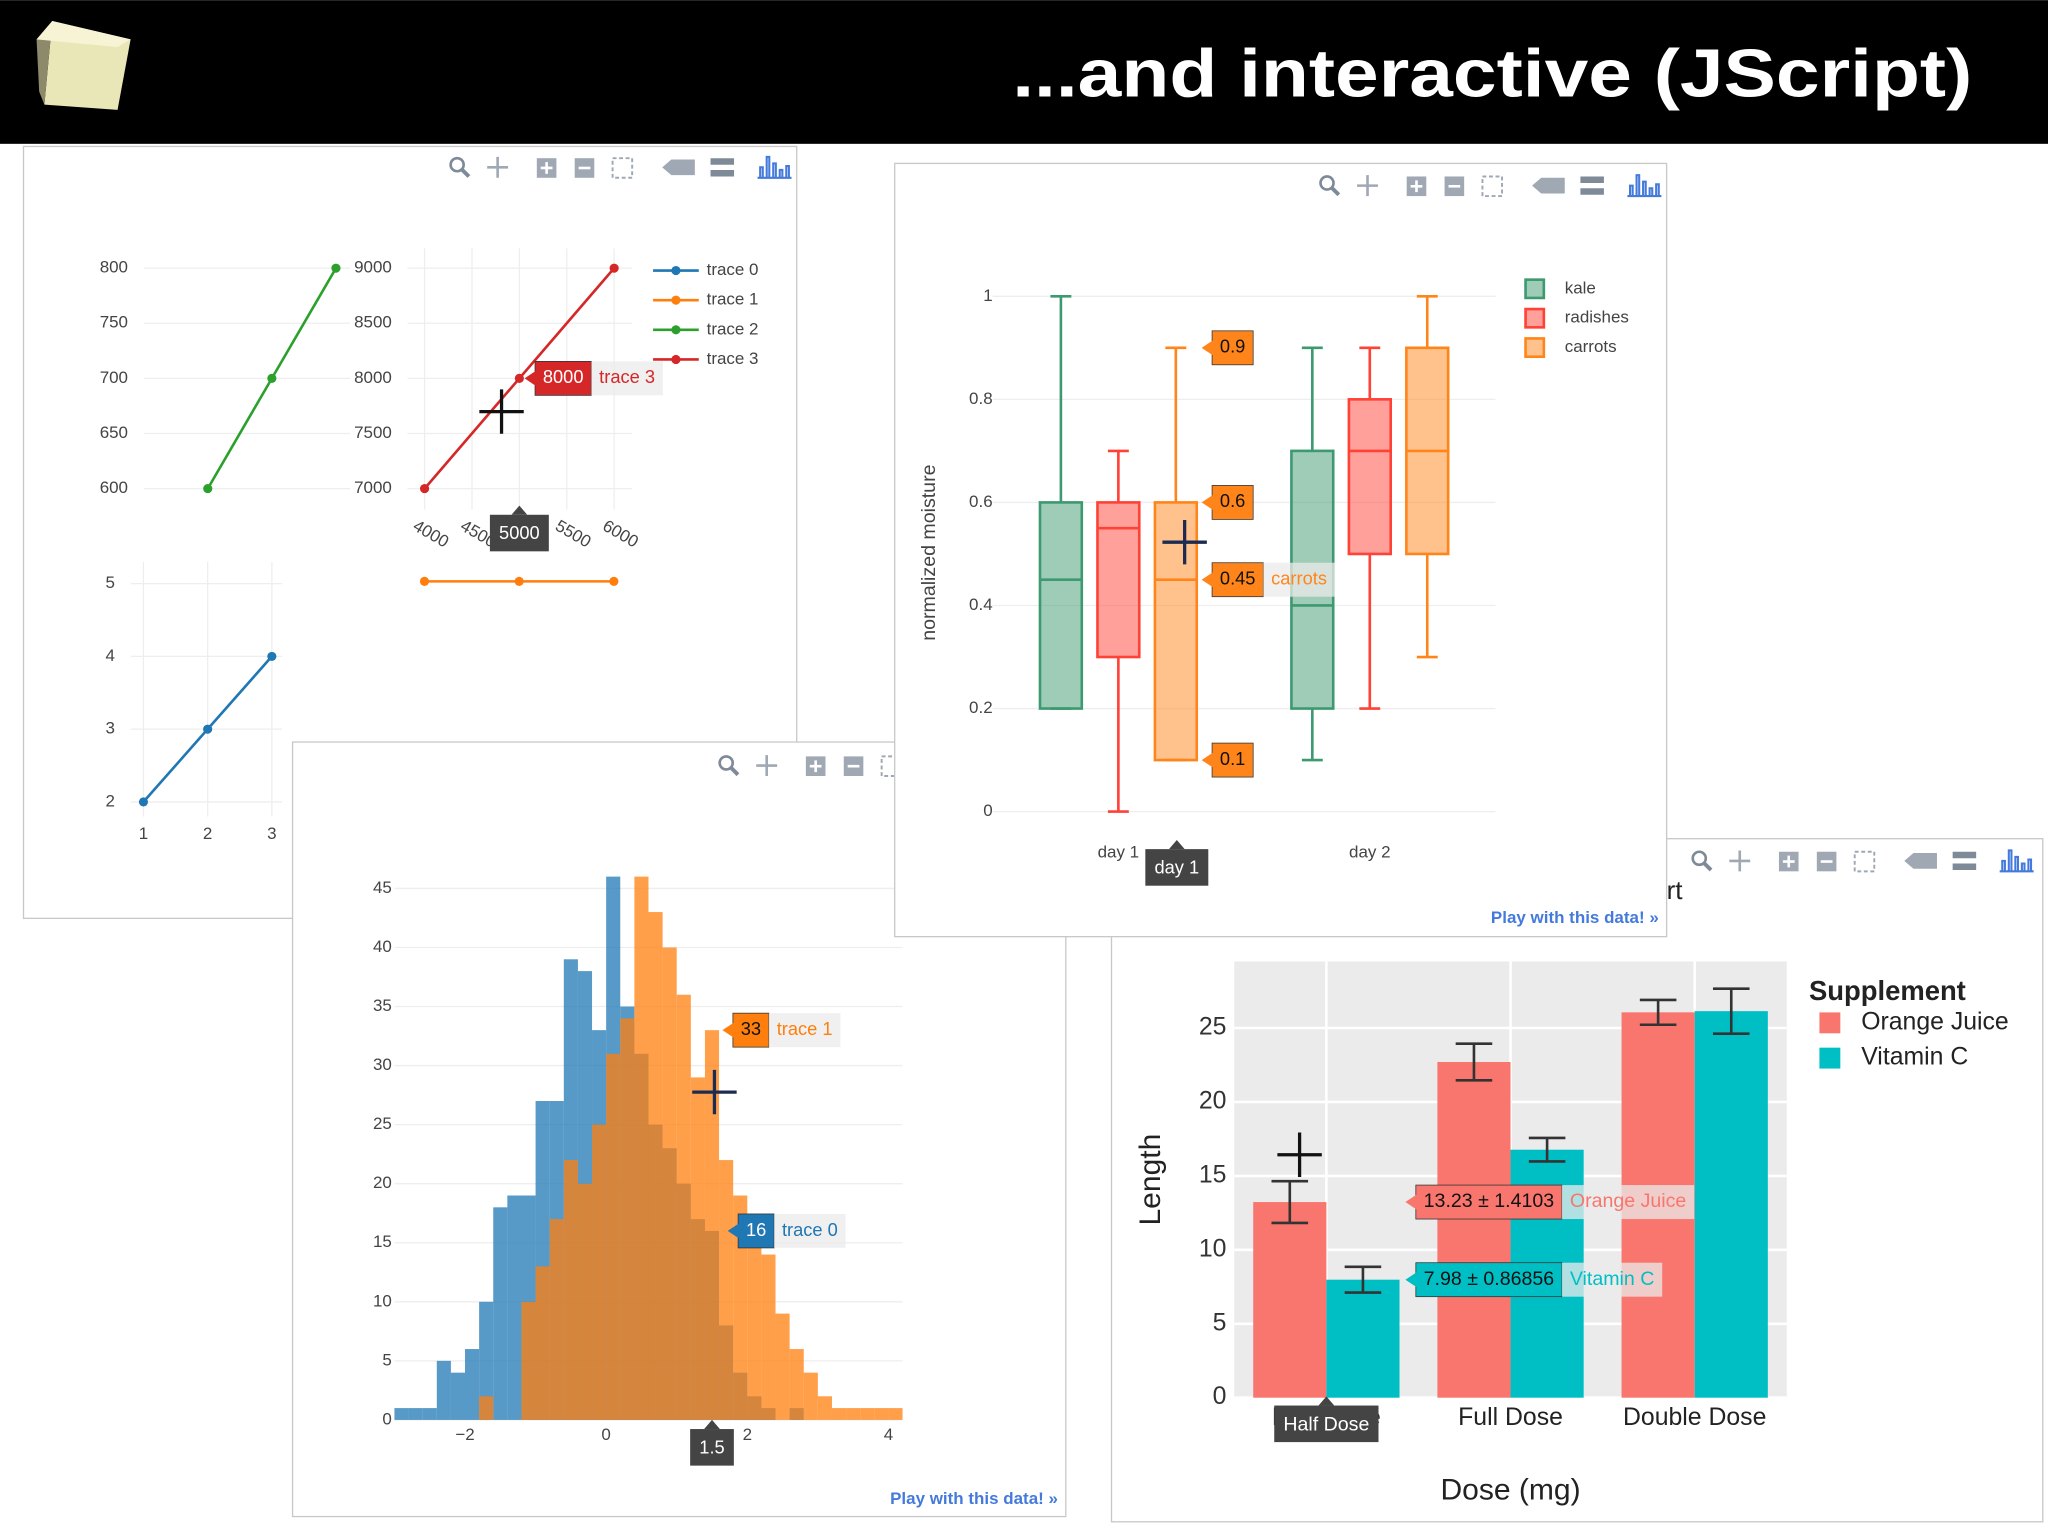  Describe the element at coordinates (373, 322) in the screenshot. I see `y-tick-label: 8500` at that location.